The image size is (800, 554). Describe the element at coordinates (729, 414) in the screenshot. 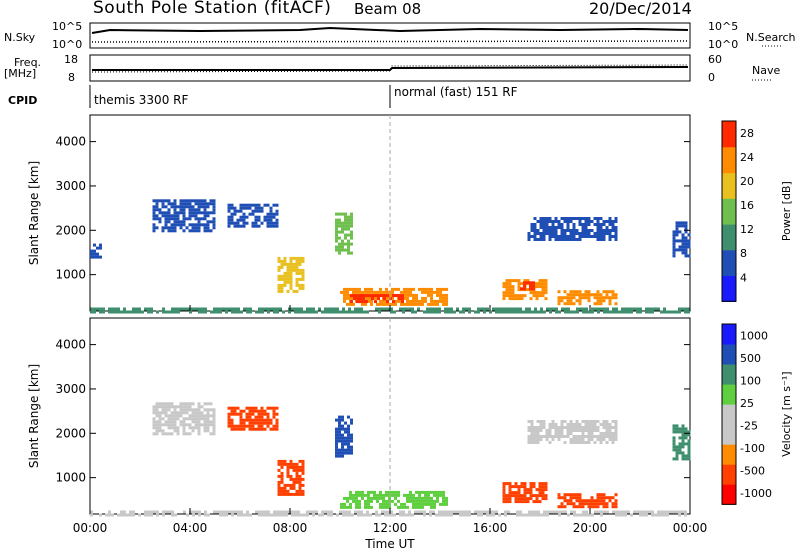

I see `colorbar-frame` at that location.